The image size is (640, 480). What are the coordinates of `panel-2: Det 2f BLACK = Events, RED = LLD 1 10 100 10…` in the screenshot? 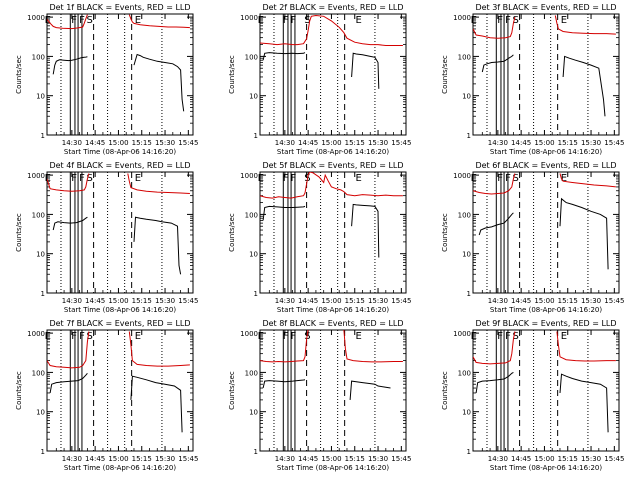 It's located at (319, 79).